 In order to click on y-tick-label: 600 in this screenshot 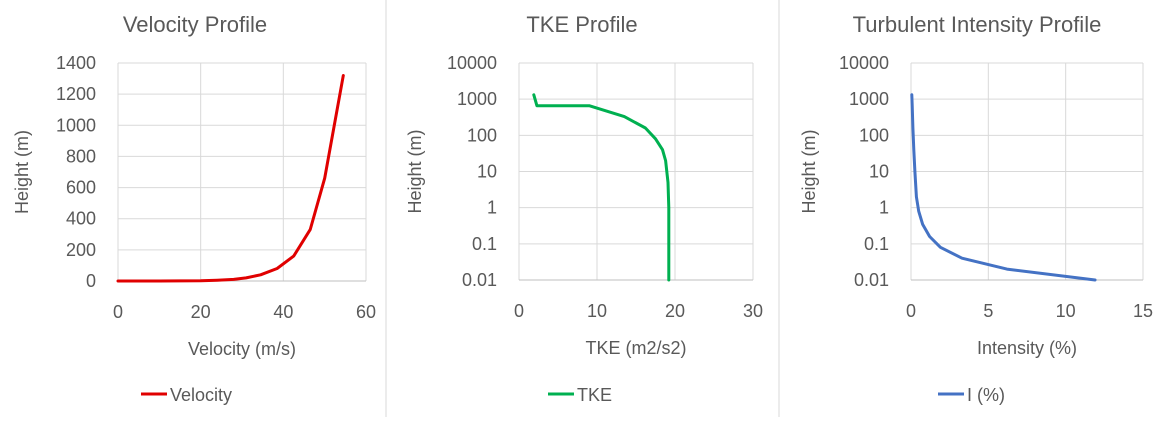, I will do `click(81, 188)`.